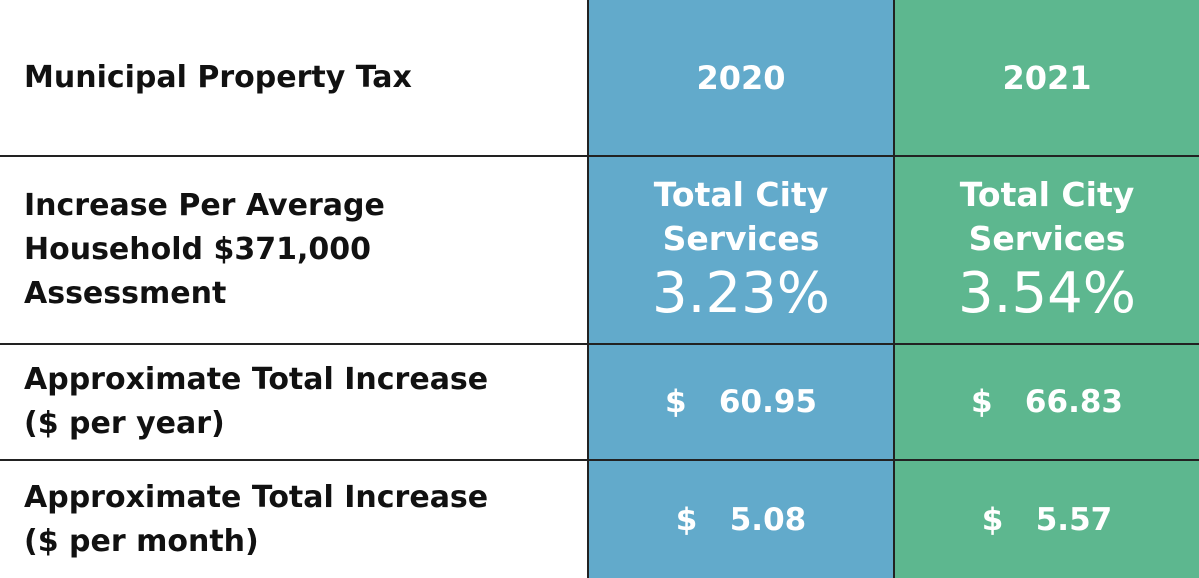  Describe the element at coordinates (293, 403) in the screenshot. I see `row-label: Approximate Total Increase ($ per year)` at that location.